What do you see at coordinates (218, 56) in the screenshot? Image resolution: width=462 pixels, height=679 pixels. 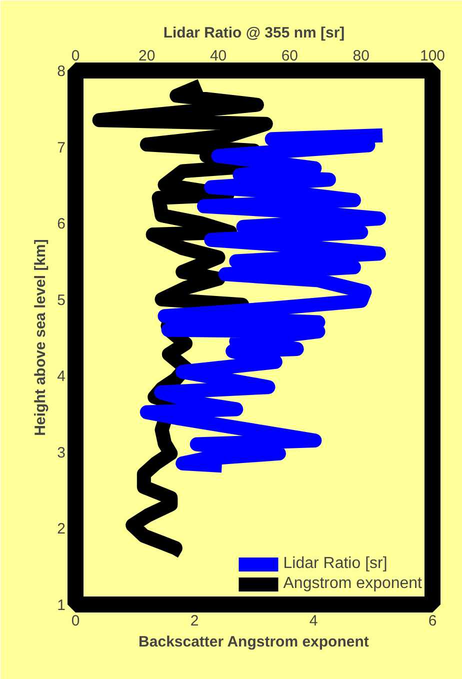 I see `x2-tick-label: 40` at bounding box center [218, 56].